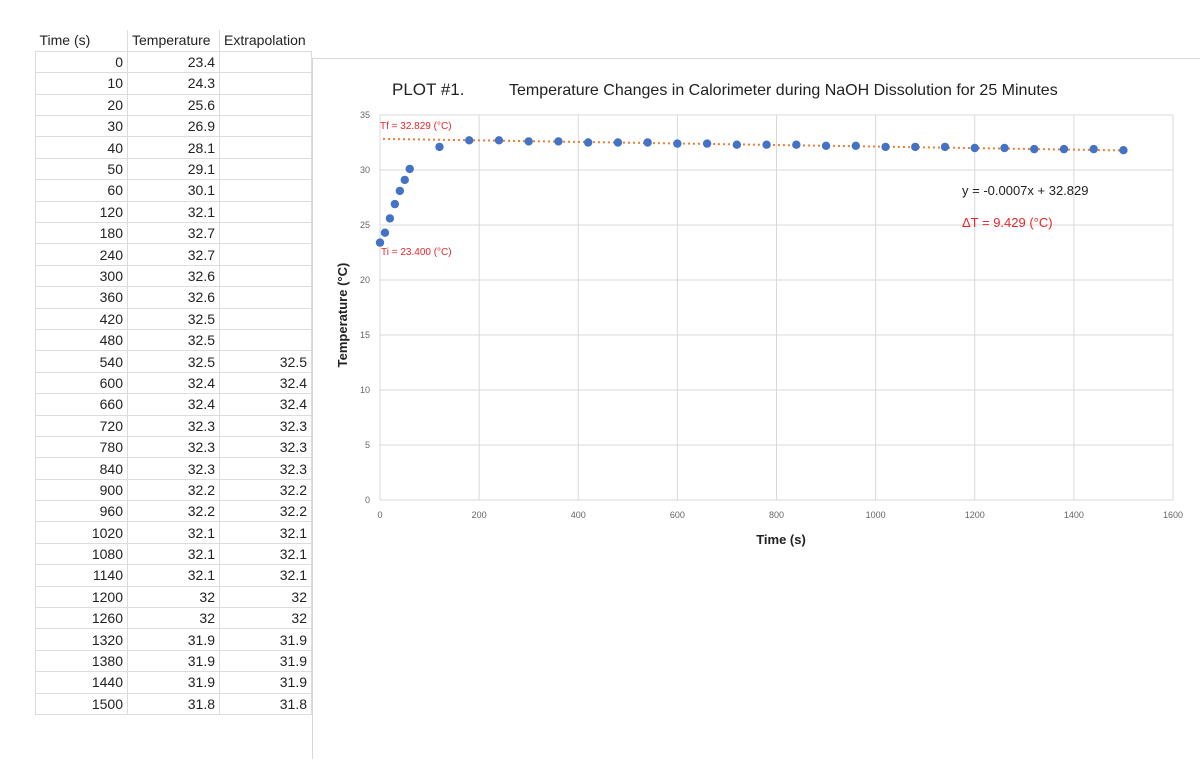 Image resolution: width=1200 pixels, height=764 pixels. What do you see at coordinates (81, 126) in the screenshot?
I see `table-cell: 30` at bounding box center [81, 126].